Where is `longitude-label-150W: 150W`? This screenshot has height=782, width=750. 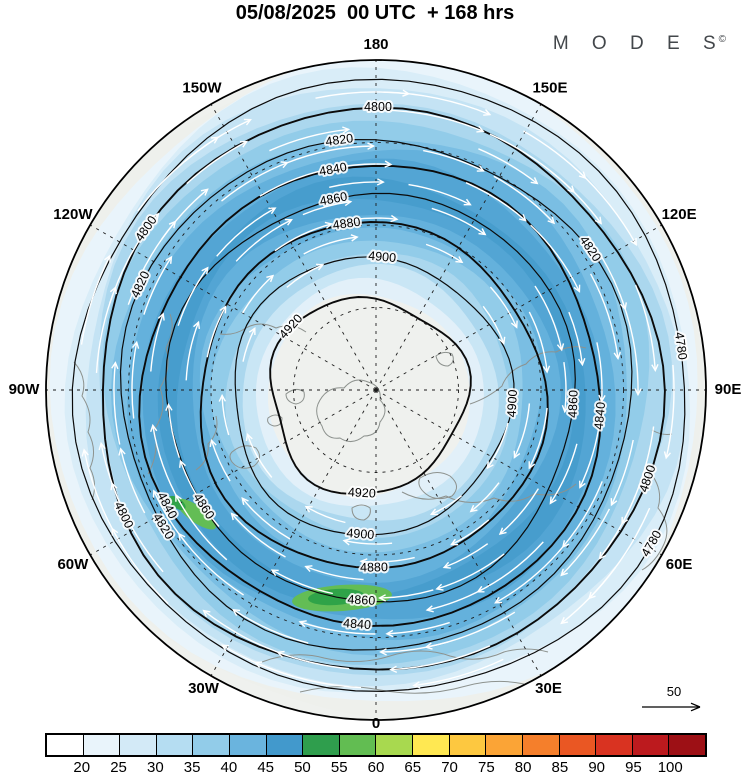
longitude-label-150W: 150W is located at coordinates (202, 88).